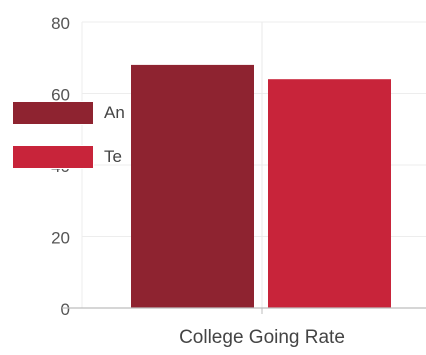  I want to click on legend-item-an: An, so click(73, 113).